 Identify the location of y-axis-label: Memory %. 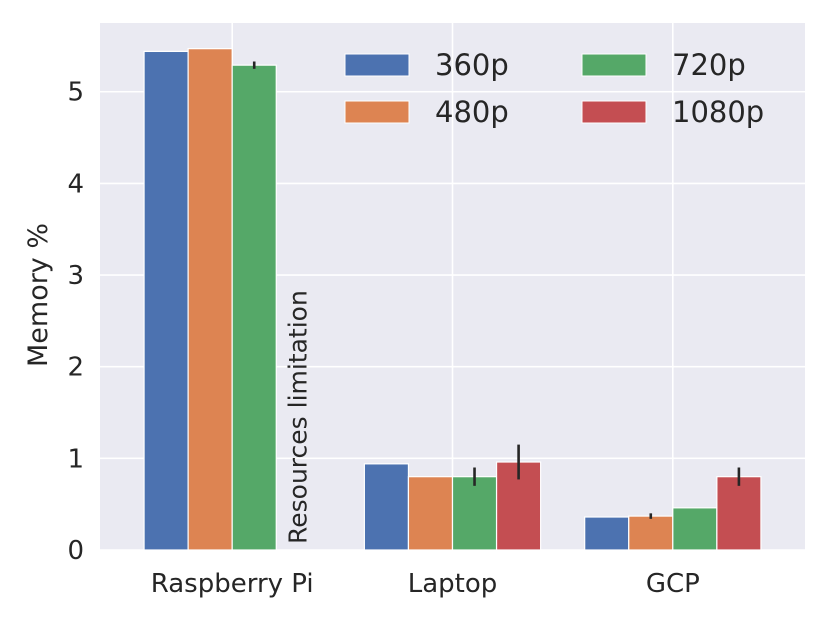
(38, 295).